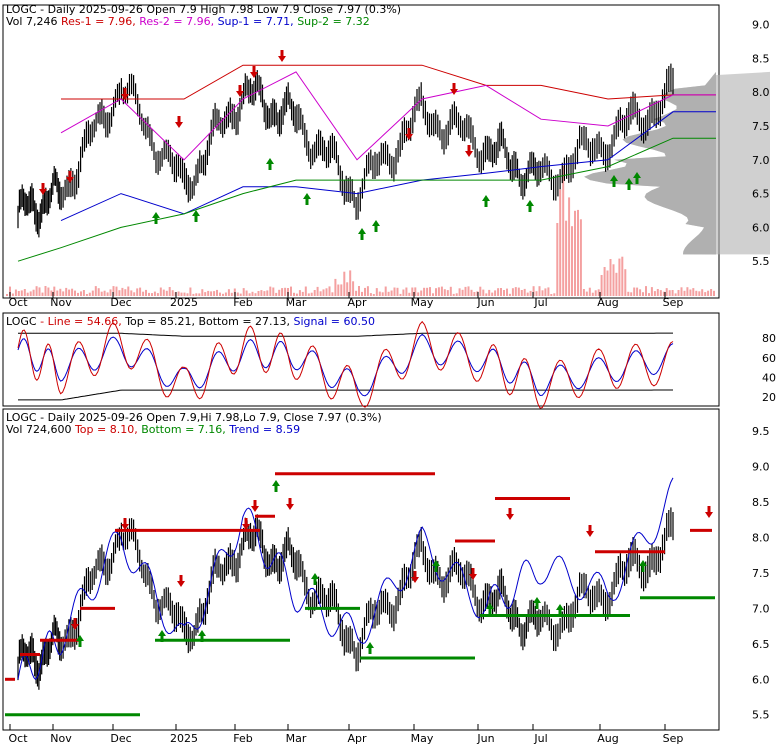  Describe the element at coordinates (769, 397) in the screenshot. I see `middle-y-tick: 20` at that location.